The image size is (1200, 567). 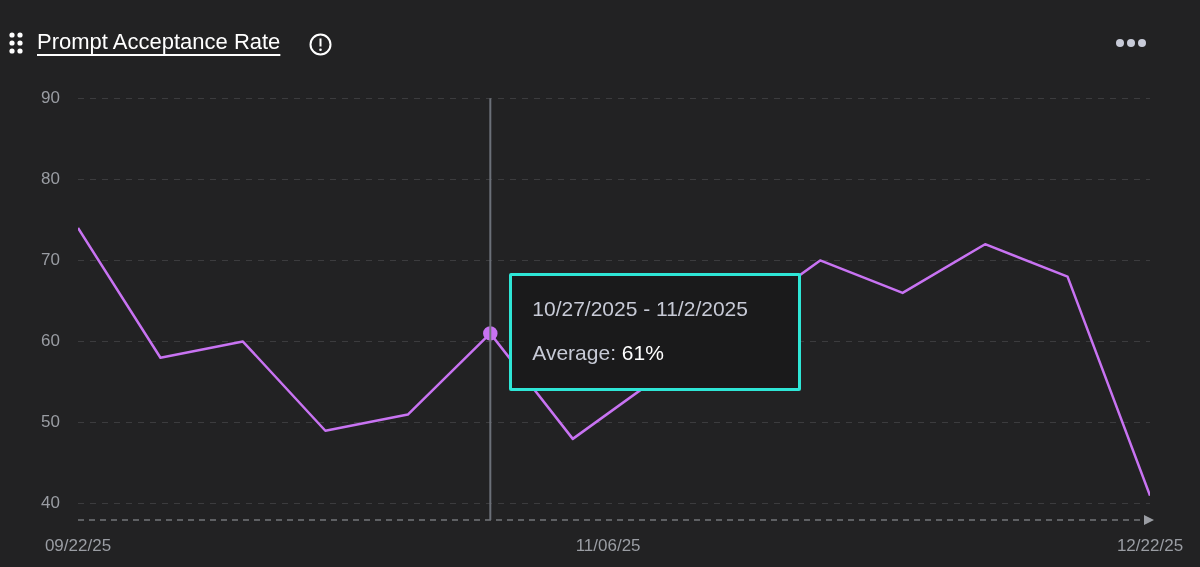 I want to click on x-tick-label: 11/06/25, so click(x=608, y=545).